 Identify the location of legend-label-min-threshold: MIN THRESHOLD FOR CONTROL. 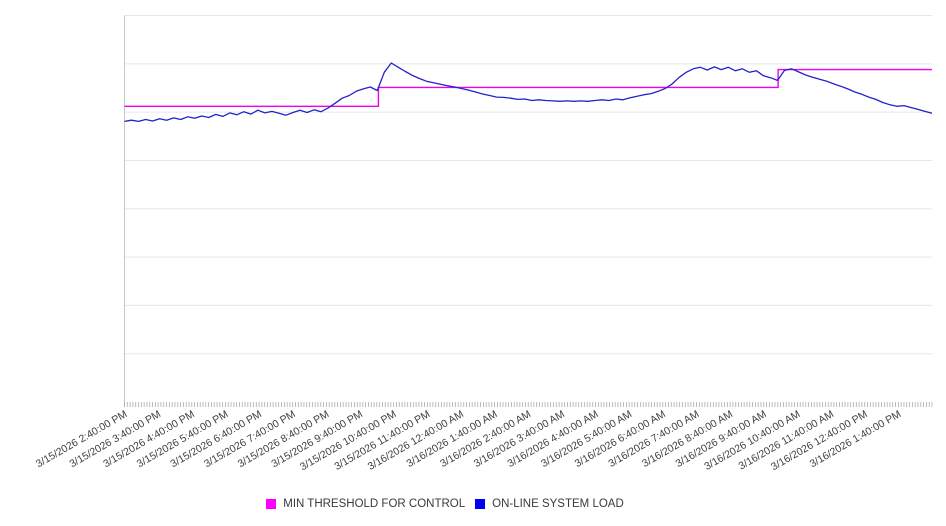
(374, 504).